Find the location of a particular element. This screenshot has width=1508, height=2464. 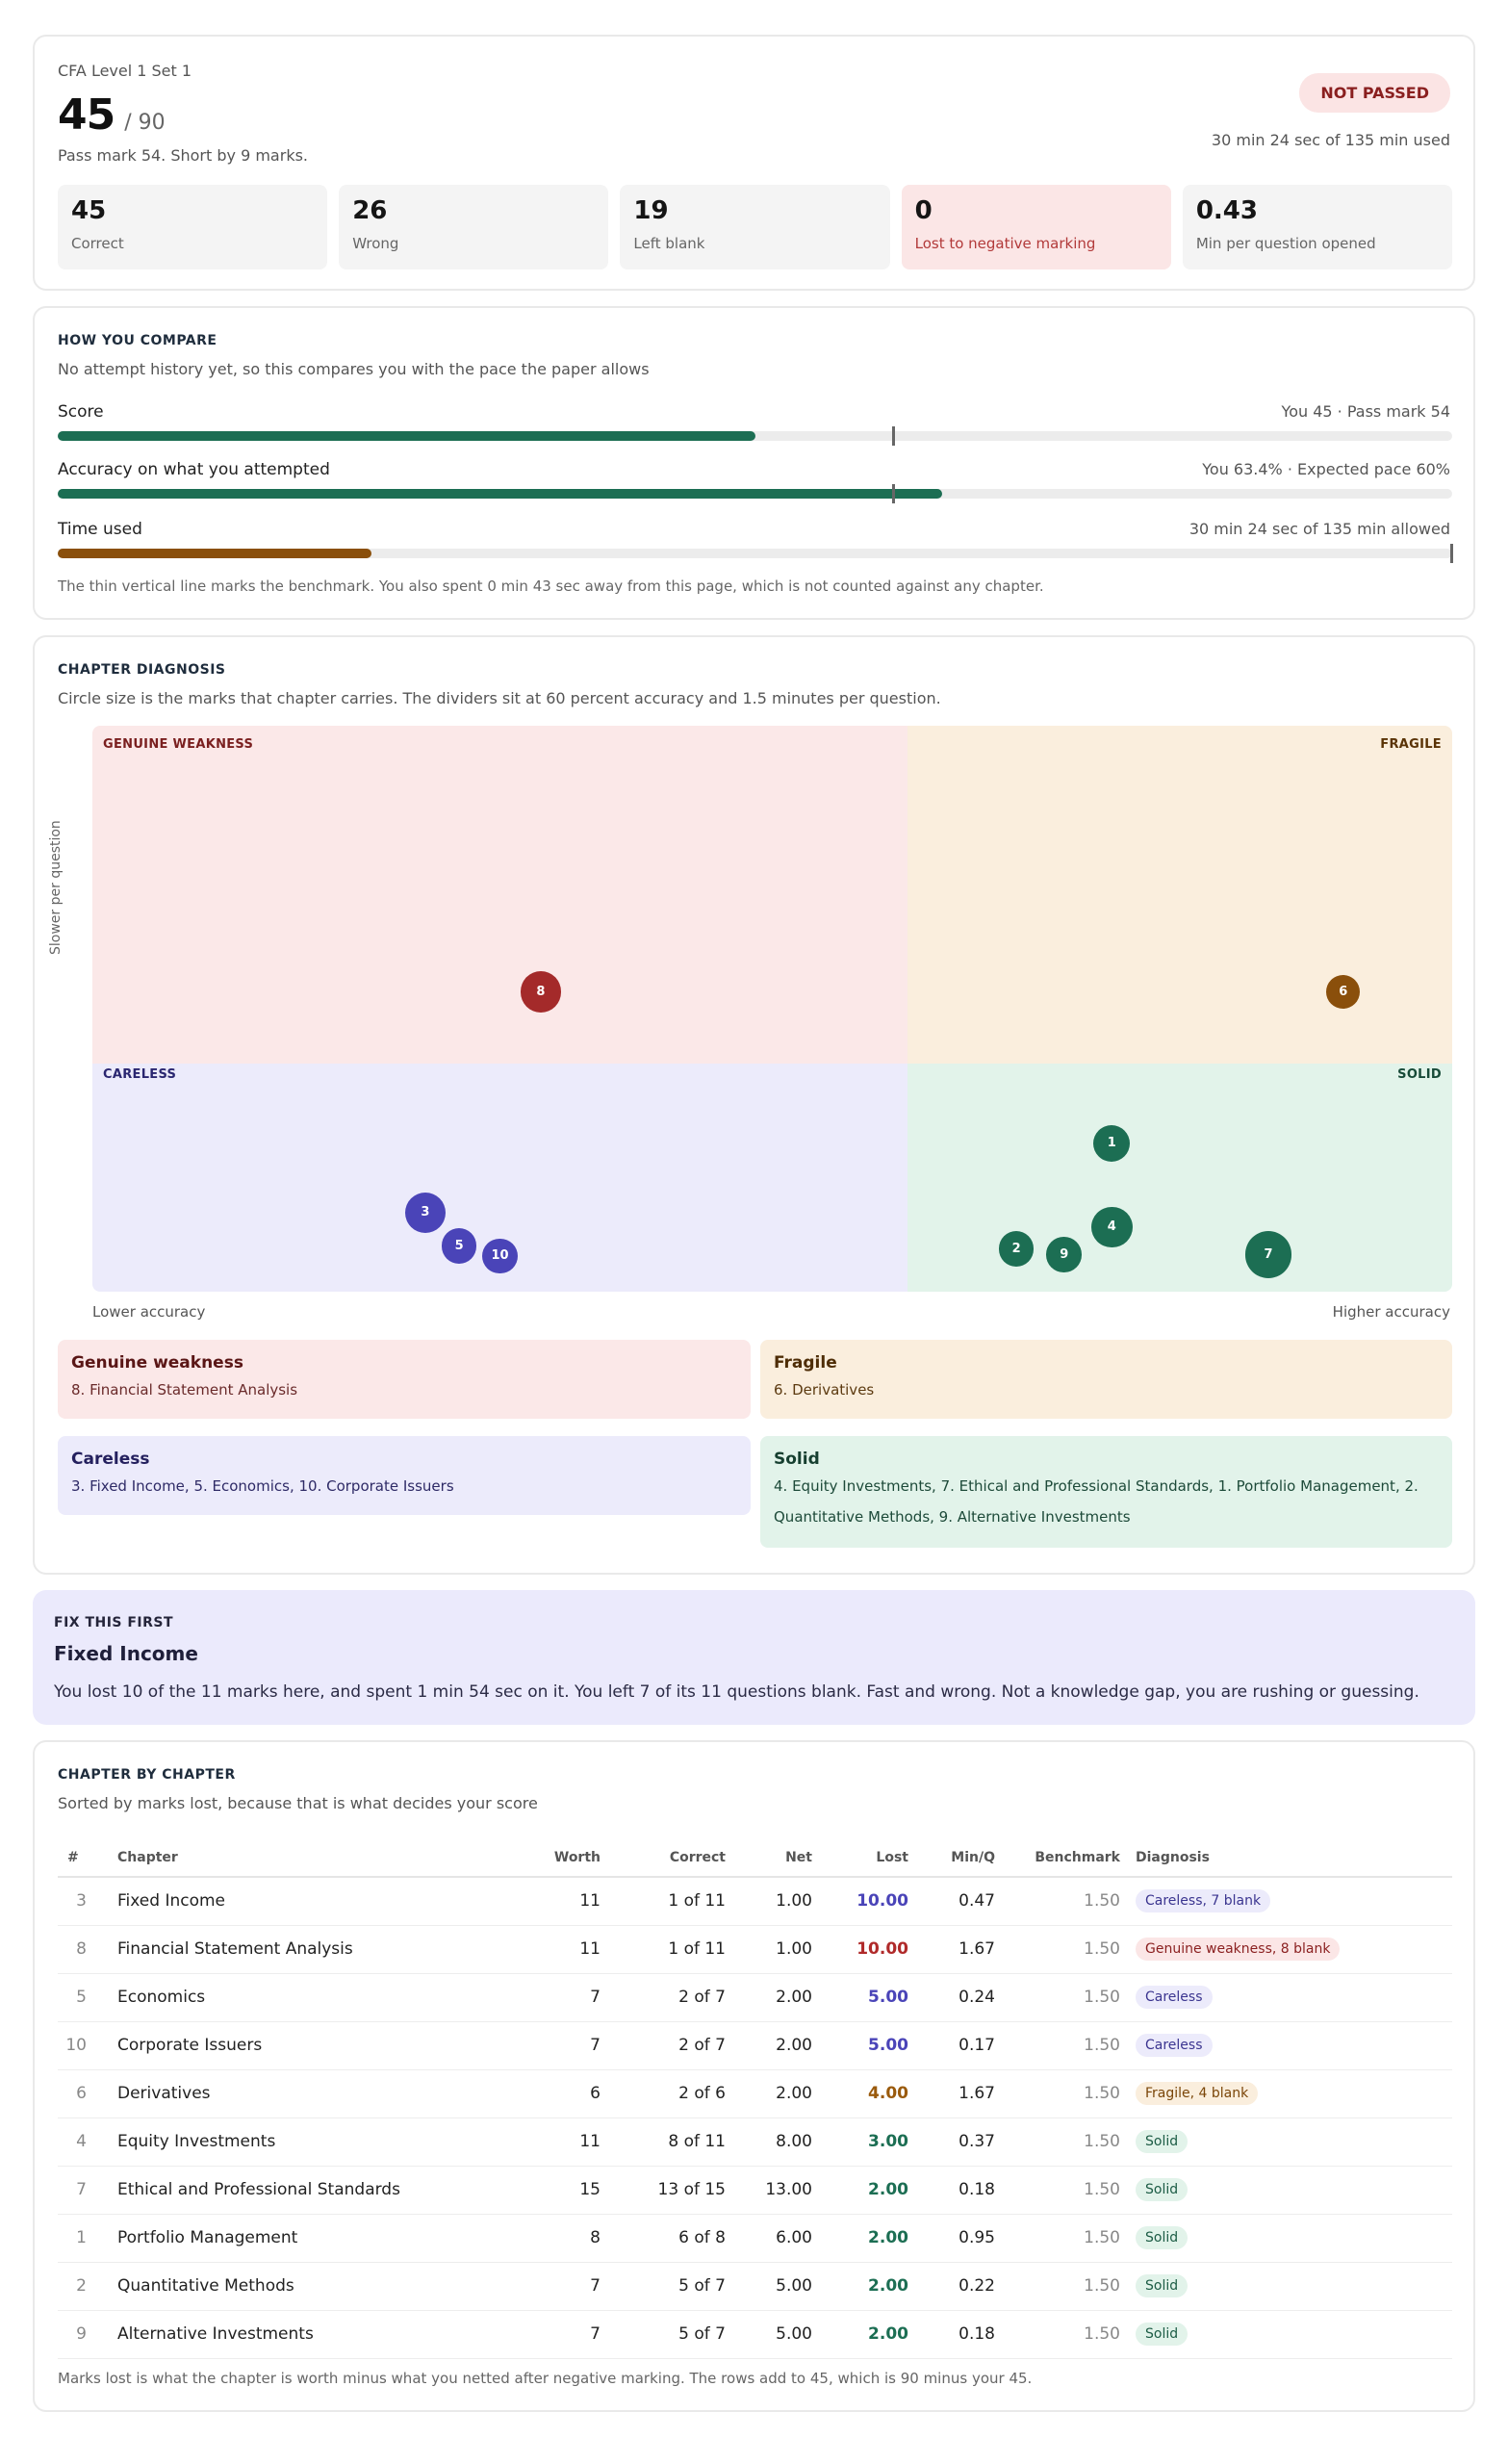

cell-diagnosis: Careless, 7 blank is located at coordinates (1290, 1901).